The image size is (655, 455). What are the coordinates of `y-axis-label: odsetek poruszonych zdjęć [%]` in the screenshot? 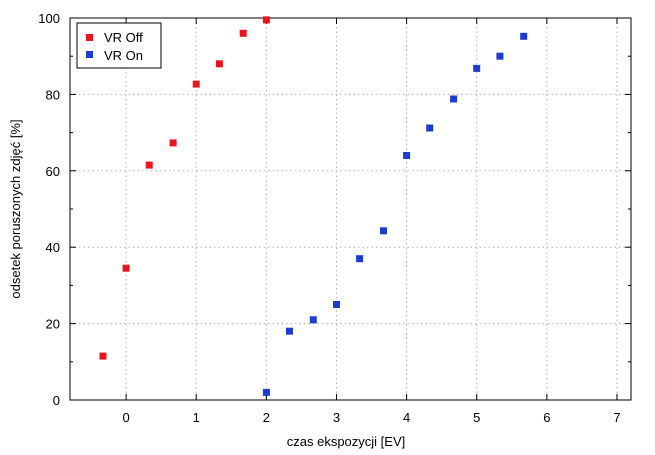 It's located at (15, 208).